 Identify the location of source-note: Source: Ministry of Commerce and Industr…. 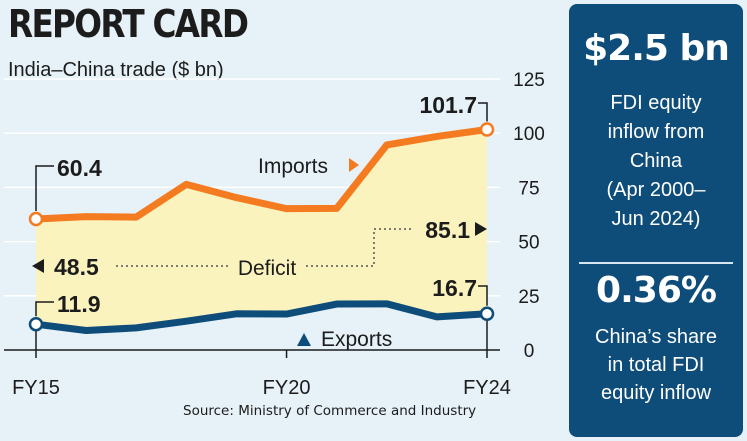
(330, 411).